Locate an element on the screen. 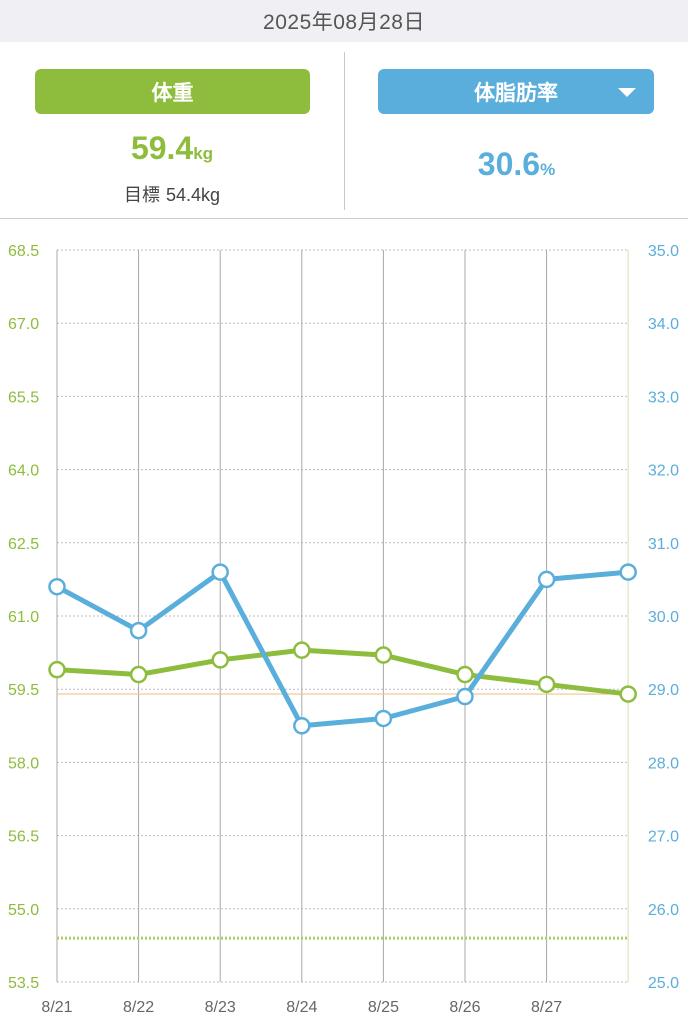  x-tick-label: 8/27 is located at coordinates (546, 1007).